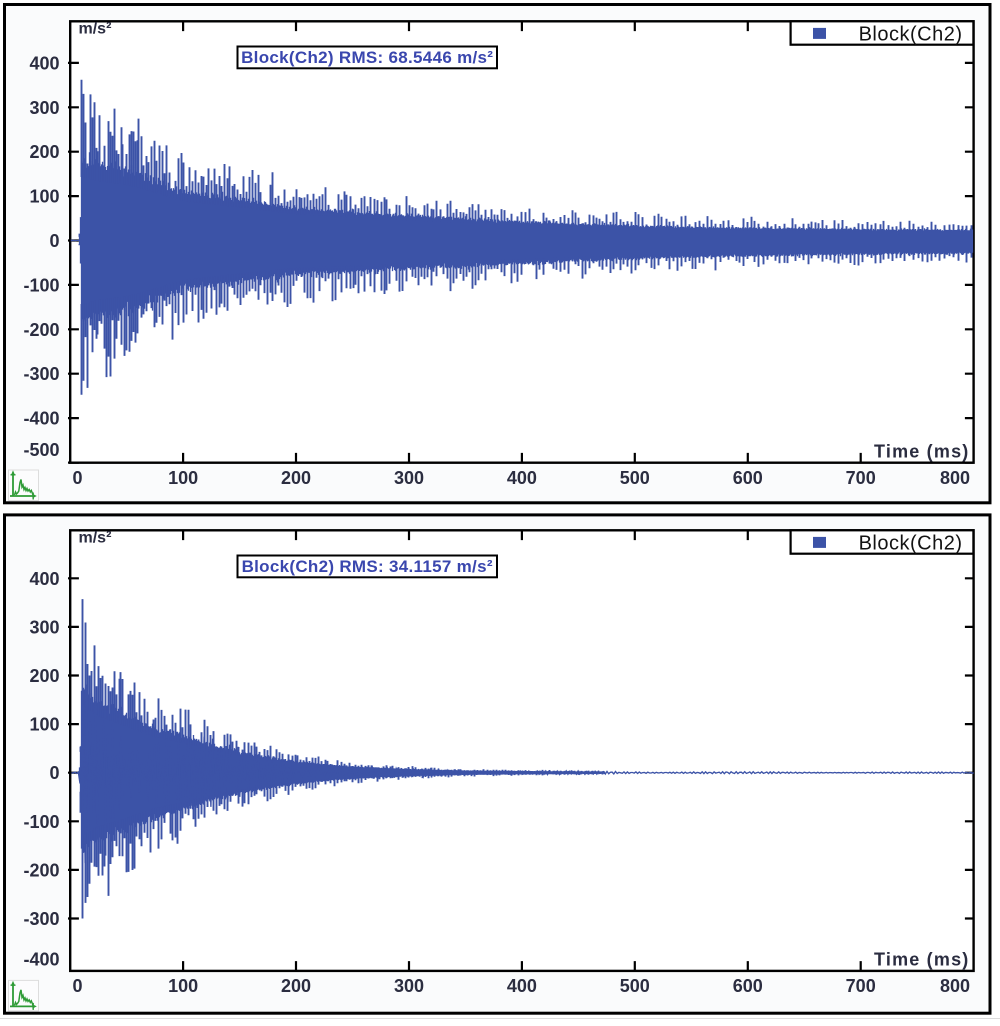 This screenshot has height=1026, width=1000. What do you see at coordinates (367, 566) in the screenshot?
I see `svg-text: Block(Ch2) RMS: 34.1157 m/s²` at bounding box center [367, 566].